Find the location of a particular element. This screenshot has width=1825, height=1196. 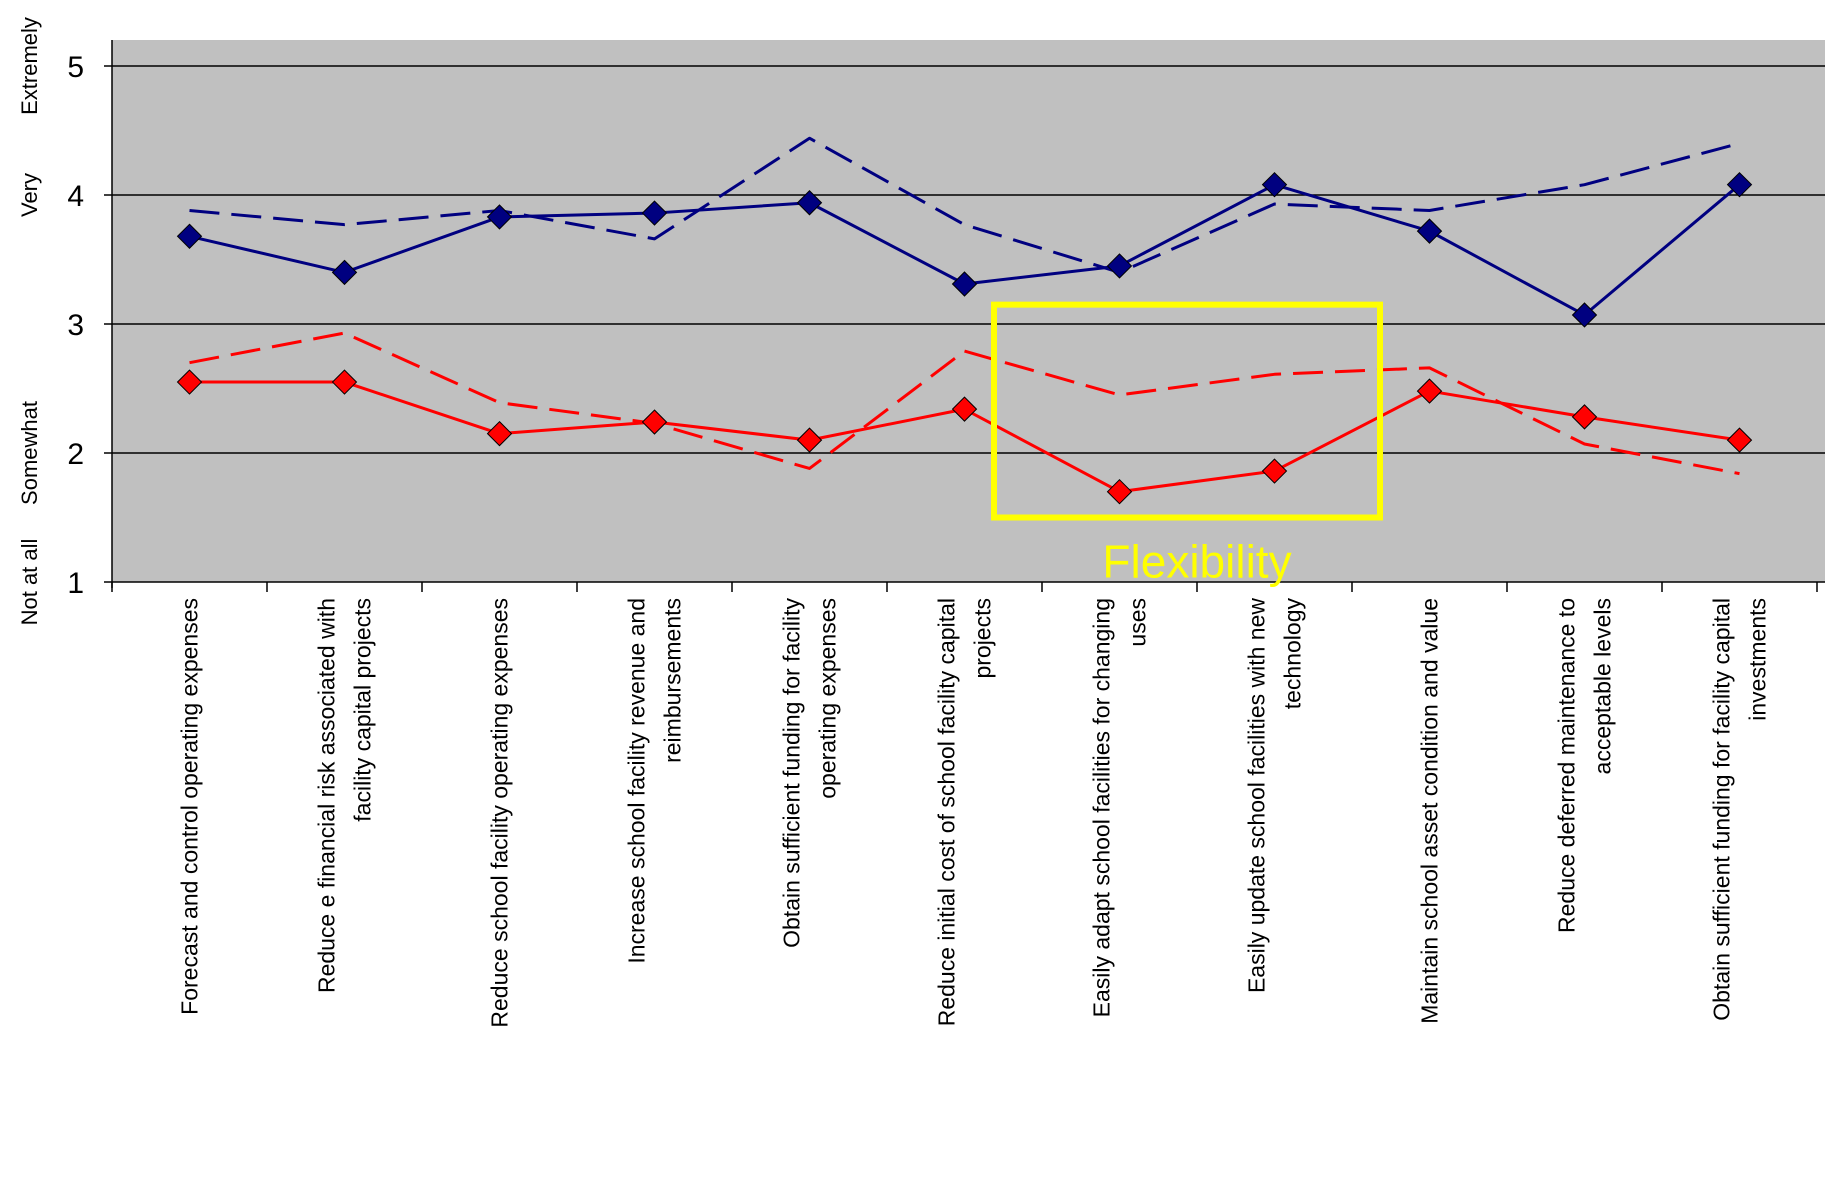

x-category-label: Easily update school facilities with new is located at coordinates (1257, 795).